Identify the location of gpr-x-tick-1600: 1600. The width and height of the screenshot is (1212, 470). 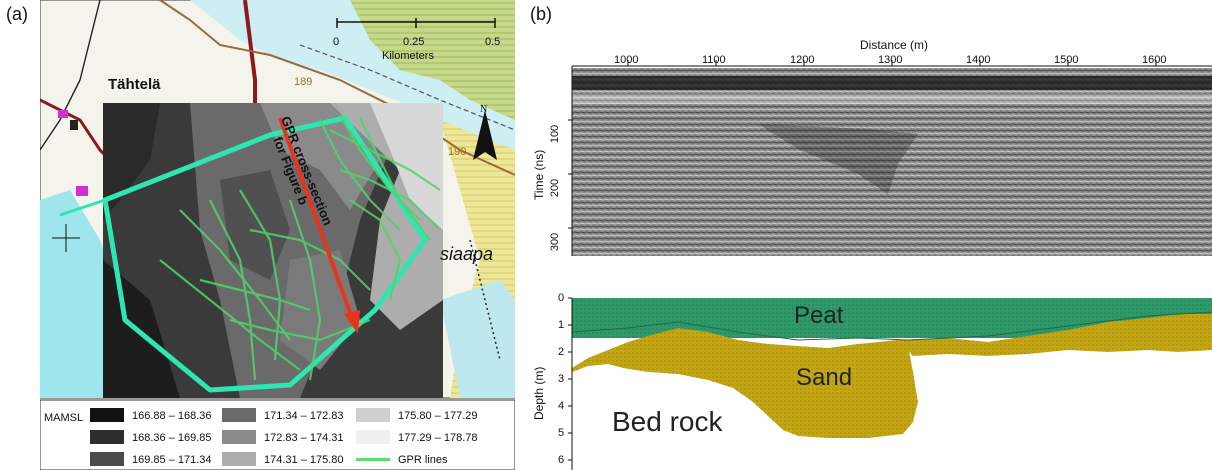
(1154, 60).